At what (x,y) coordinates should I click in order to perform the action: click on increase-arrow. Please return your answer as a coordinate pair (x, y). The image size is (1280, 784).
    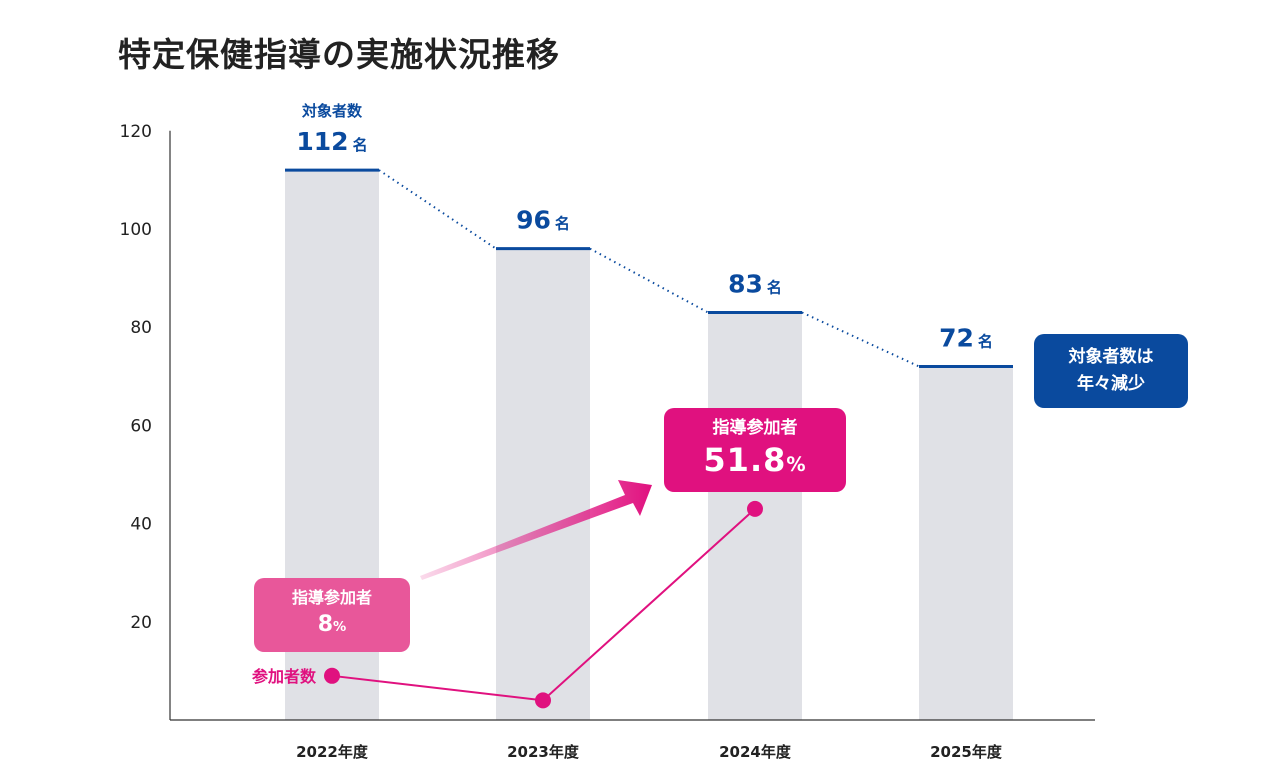
    Looking at the image, I should click on (536, 530).